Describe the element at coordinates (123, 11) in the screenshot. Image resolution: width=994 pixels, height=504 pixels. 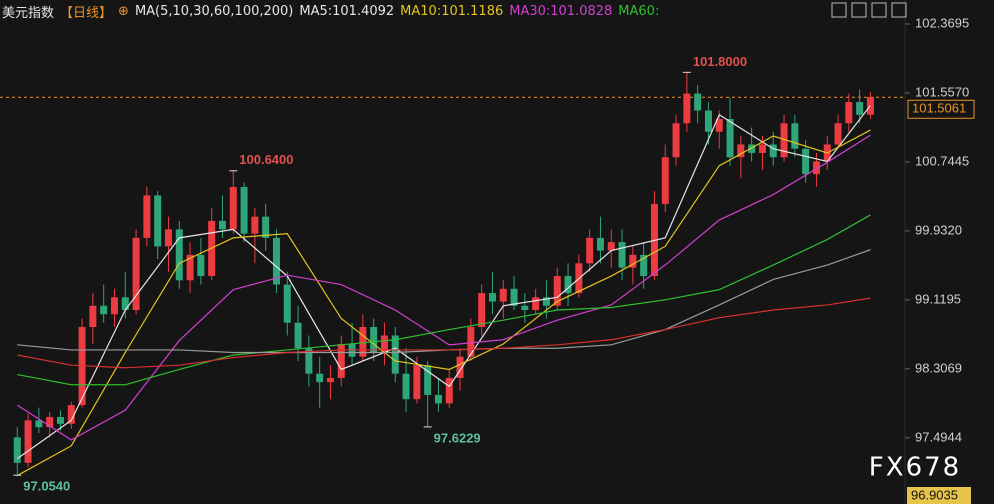
I see `add-icon: ⊕` at that location.